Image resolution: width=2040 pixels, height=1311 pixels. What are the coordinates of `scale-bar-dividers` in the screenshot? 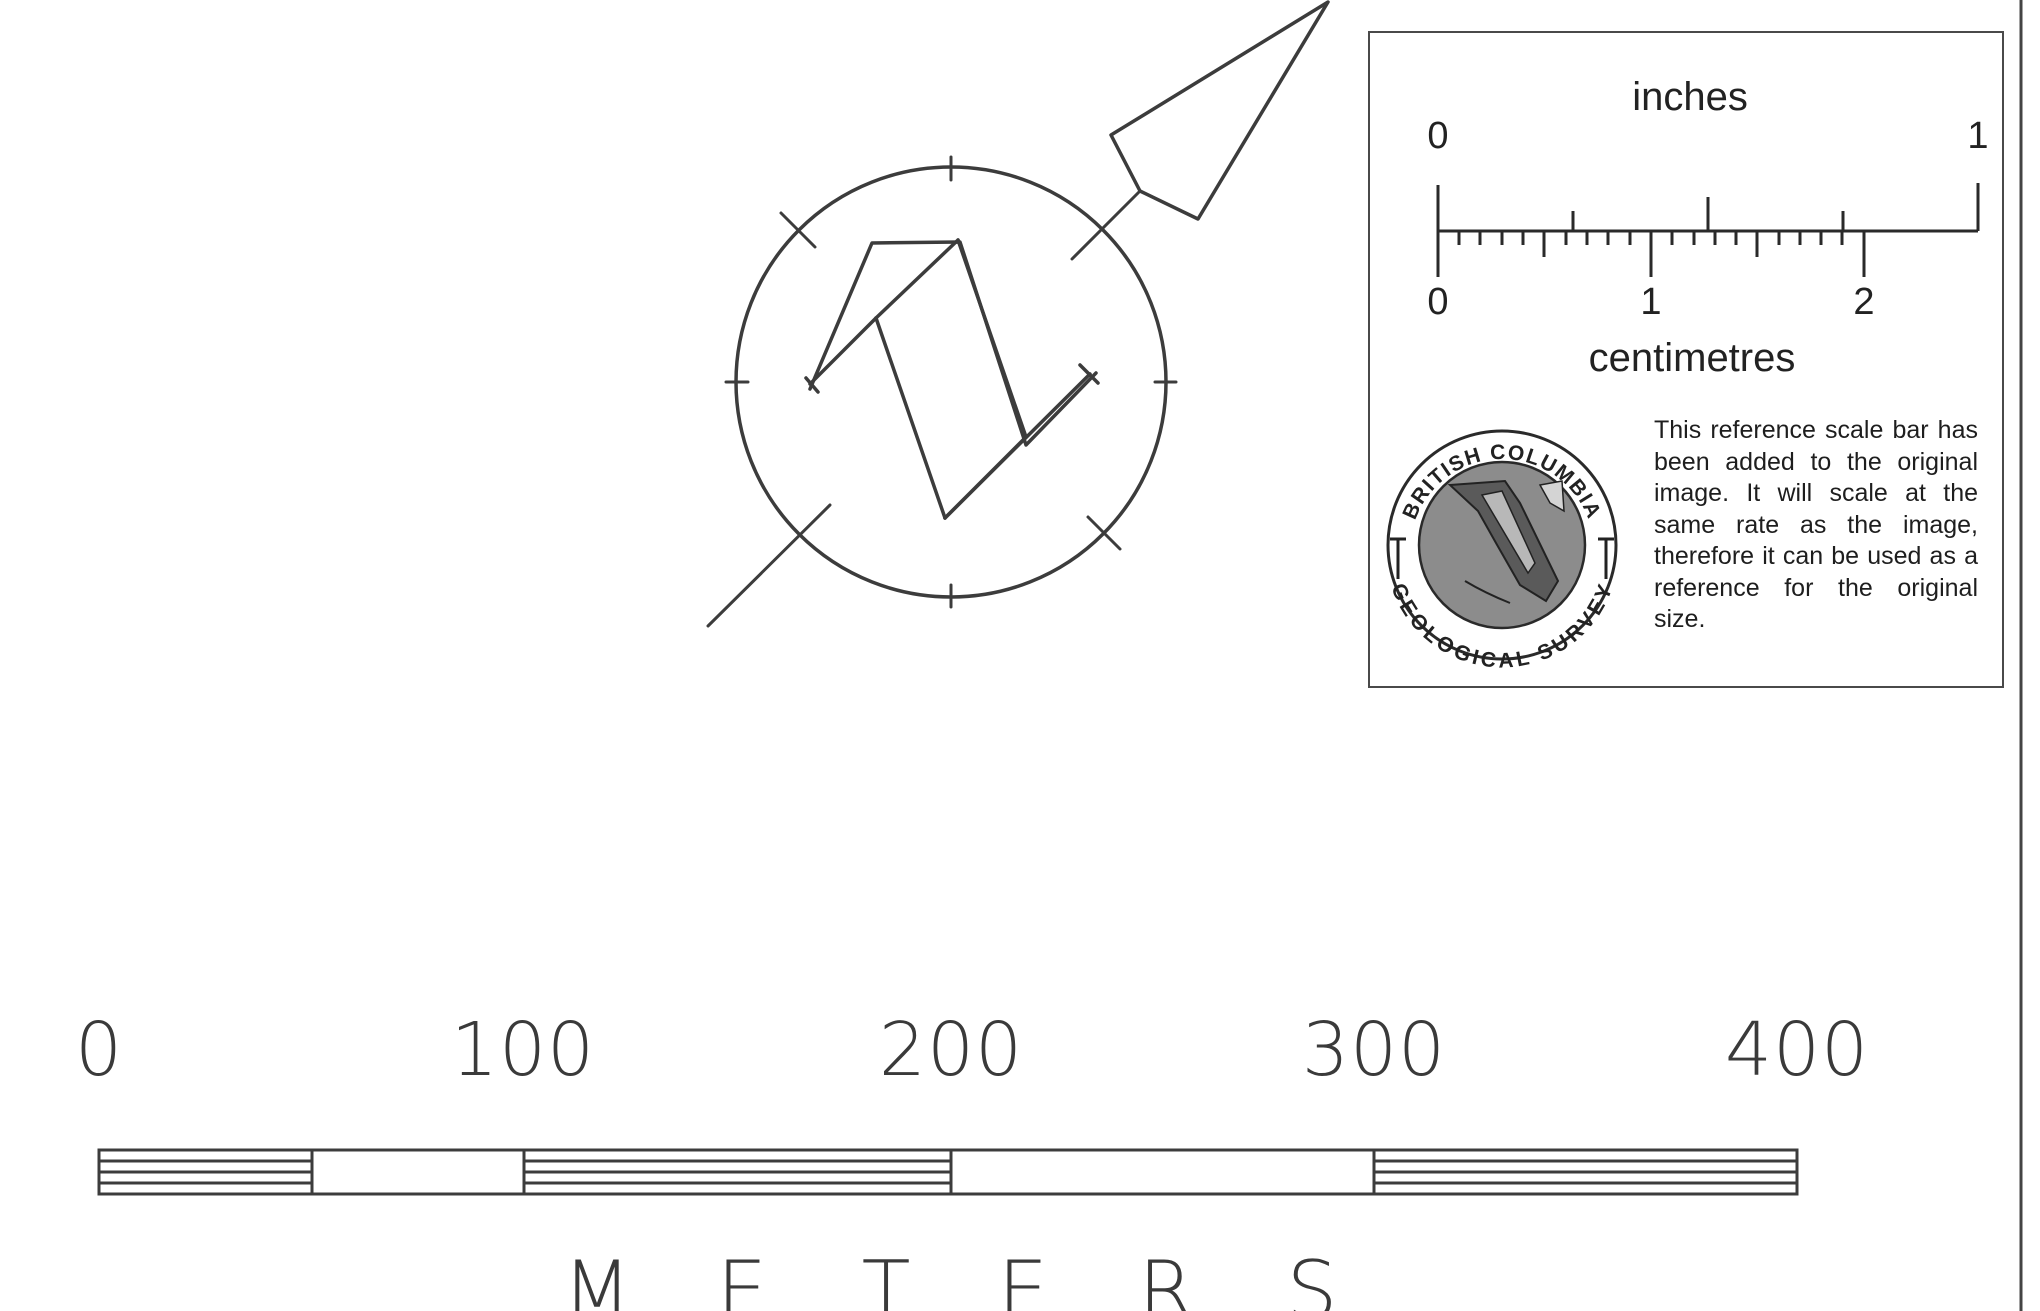 It's located at (843, 1172).